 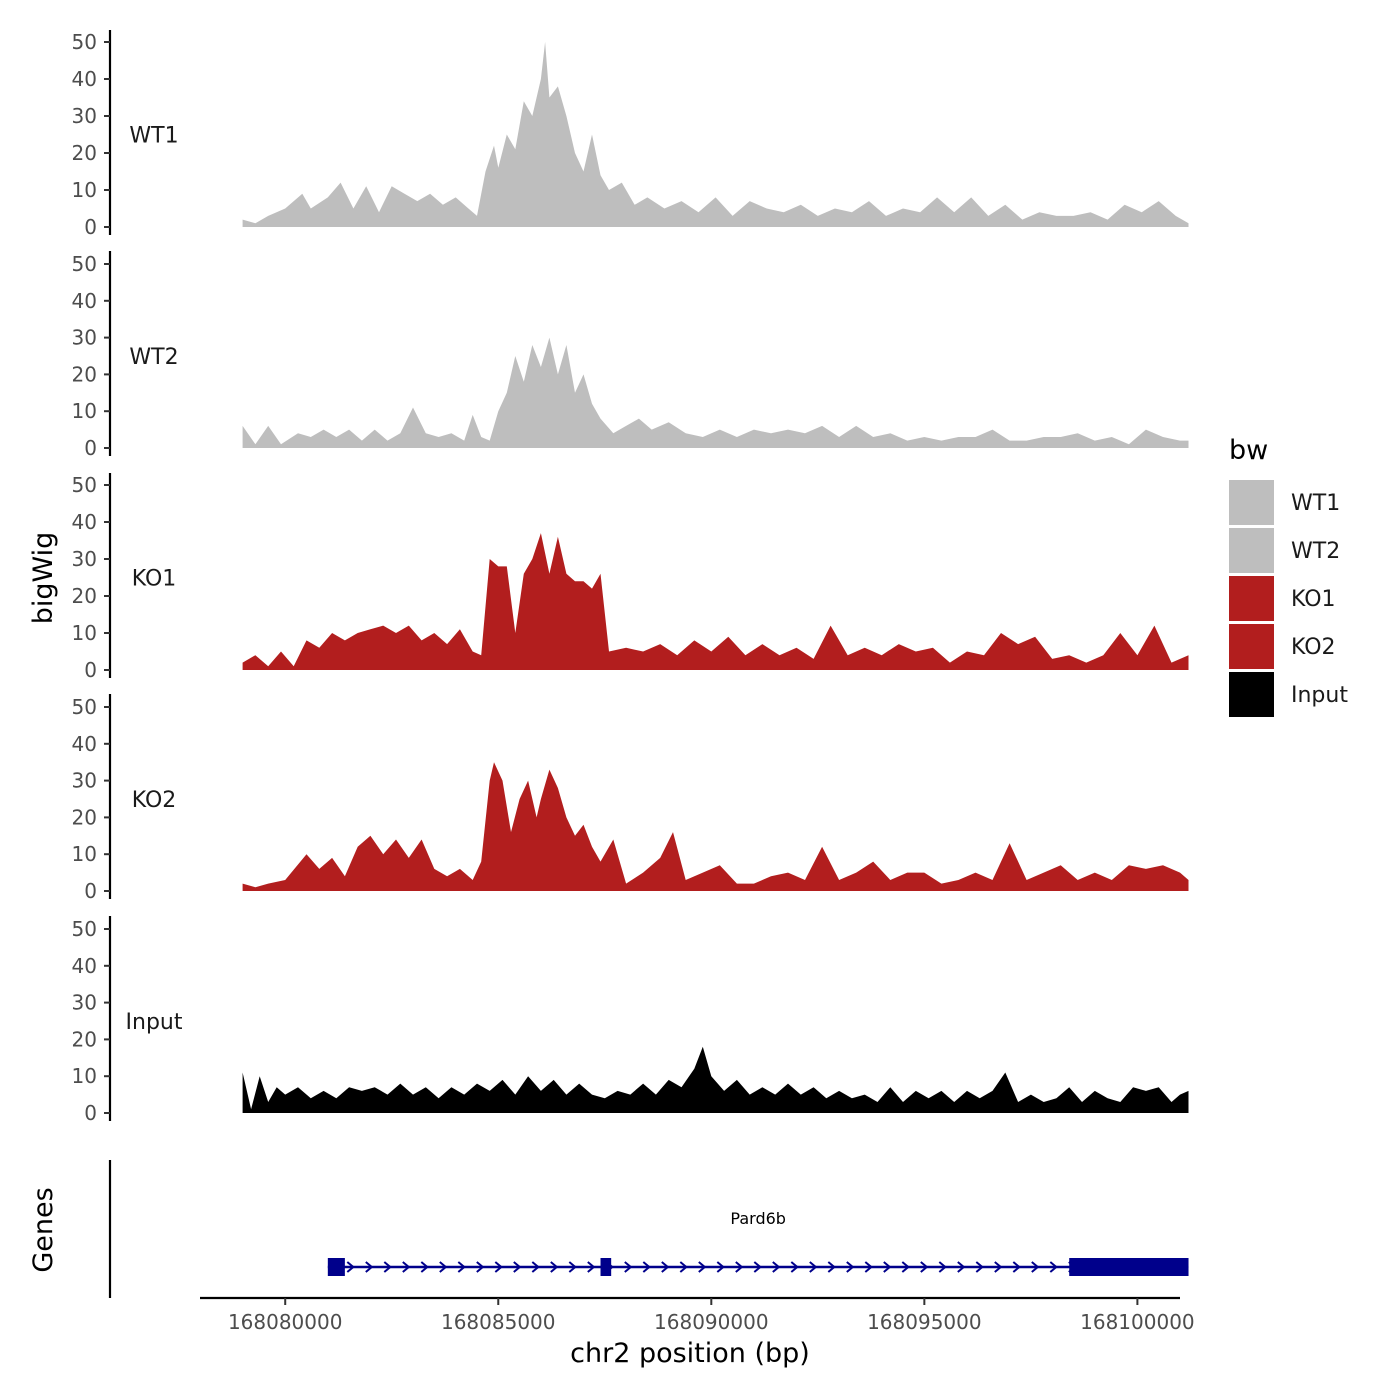 I want to click on gene-track-title: Genes, so click(x=43, y=1229).